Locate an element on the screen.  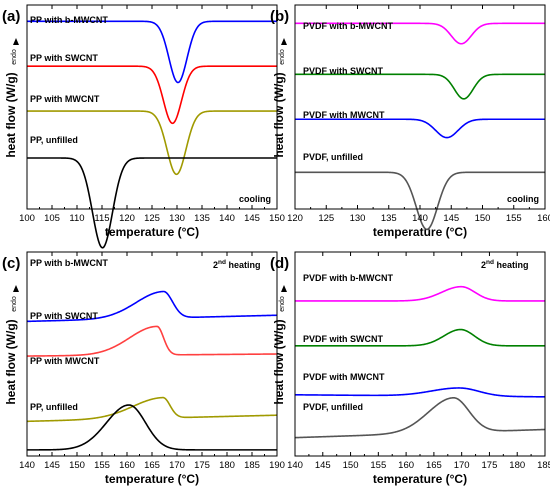
x-tick-label: 190 is located at coordinates (277, 465).